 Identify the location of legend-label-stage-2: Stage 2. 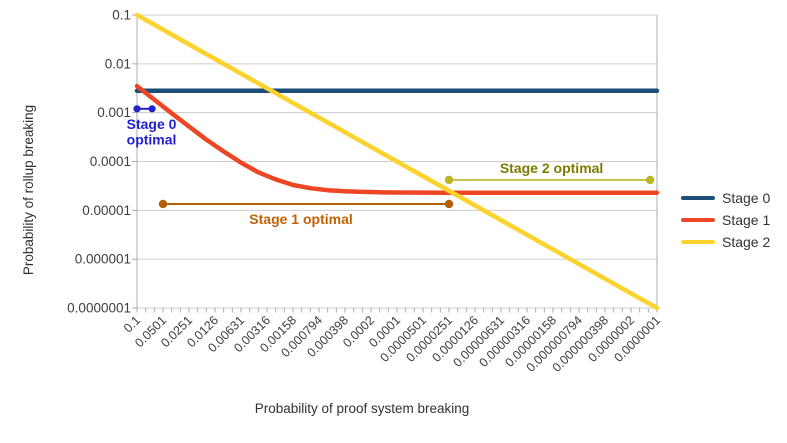
(746, 242).